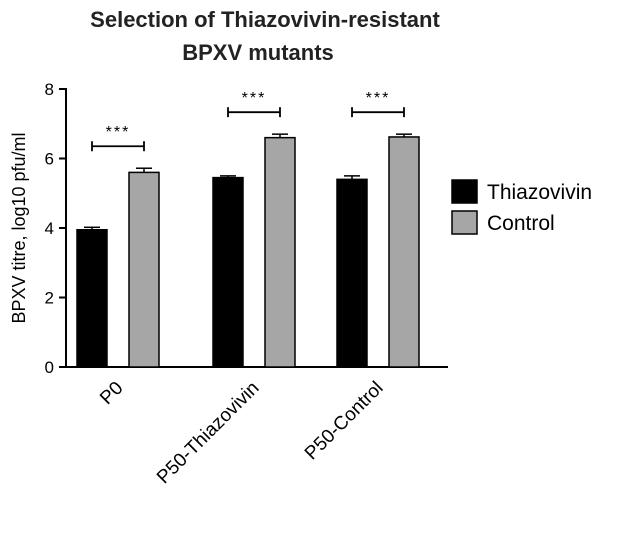 The width and height of the screenshot is (629, 536). I want to click on legend-swatch-thiazovivin, so click(464, 191).